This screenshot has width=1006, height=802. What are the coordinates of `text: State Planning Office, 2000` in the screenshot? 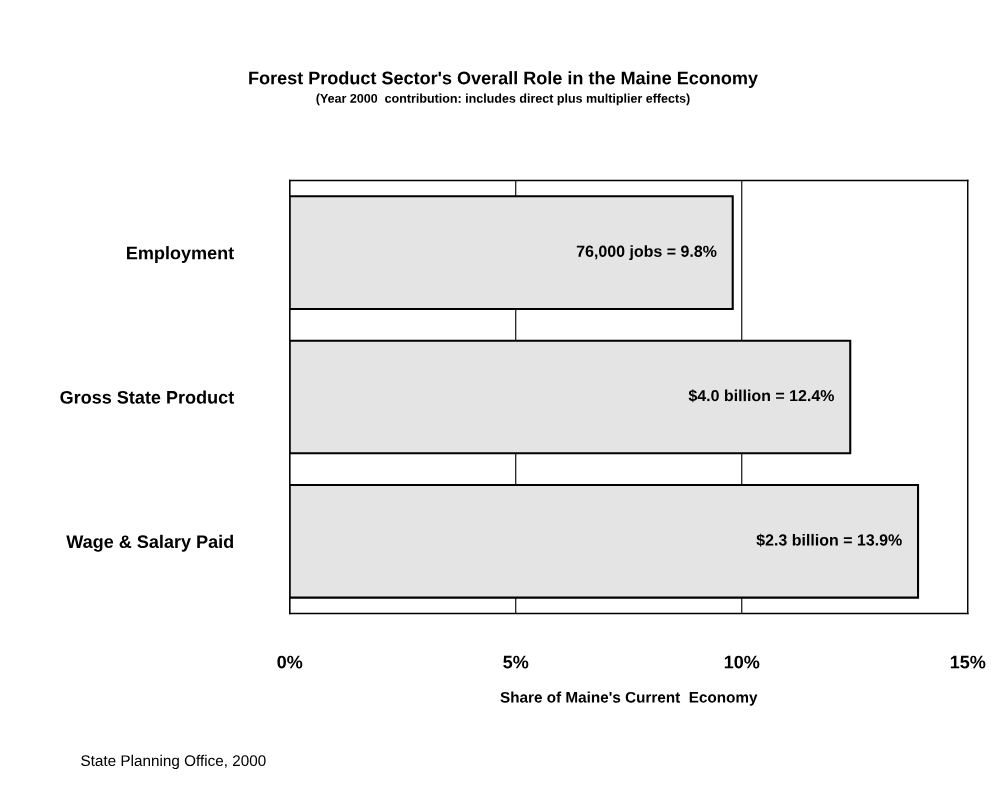 It's located at (173, 762).